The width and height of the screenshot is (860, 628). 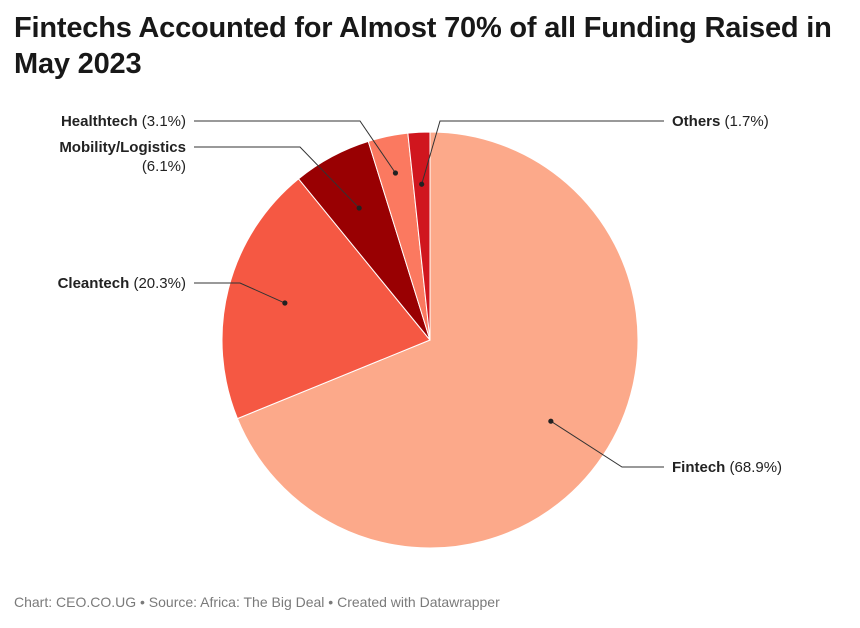 I want to click on slice-label-mobility-logistics: Mobility/Logistics (6.1%), so click(x=122, y=157).